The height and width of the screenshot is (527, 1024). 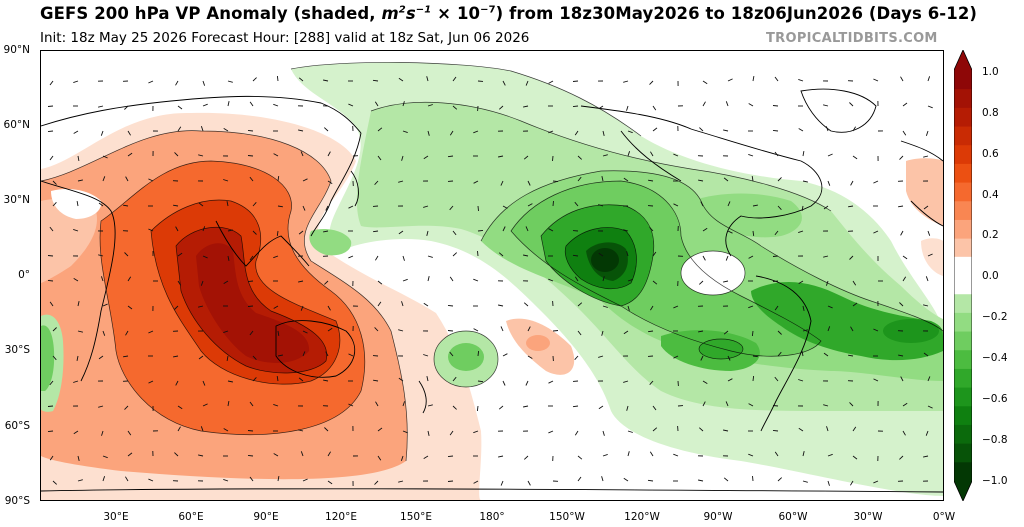 I want to click on colorbar, so click(x=963, y=275).